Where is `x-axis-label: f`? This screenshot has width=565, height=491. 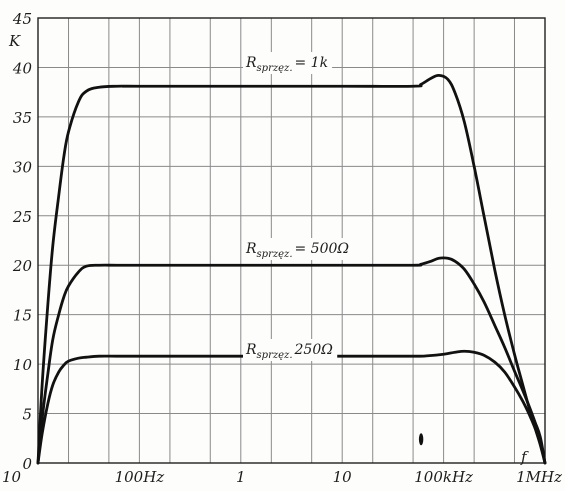 x-axis-label: f is located at coordinates (524, 457).